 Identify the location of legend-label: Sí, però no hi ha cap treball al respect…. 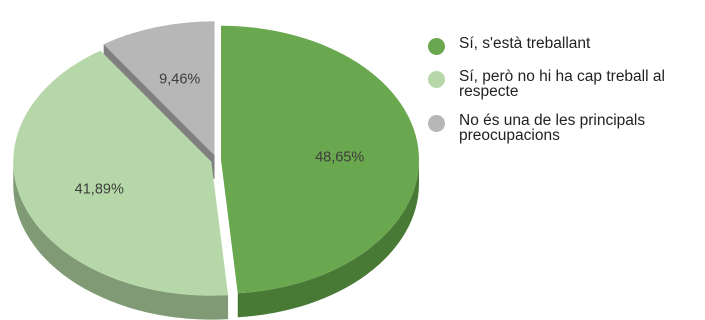
(562, 84).